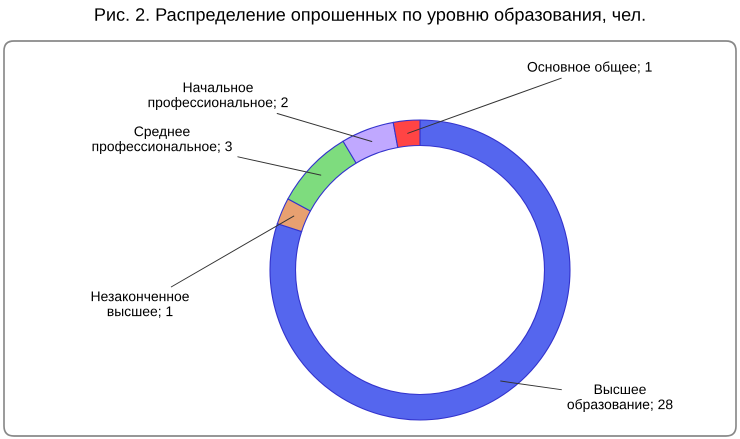 The height and width of the screenshot is (439, 740). What do you see at coordinates (590, 67) in the screenshot?
I see `slice-label: Основное общее; 1` at bounding box center [590, 67].